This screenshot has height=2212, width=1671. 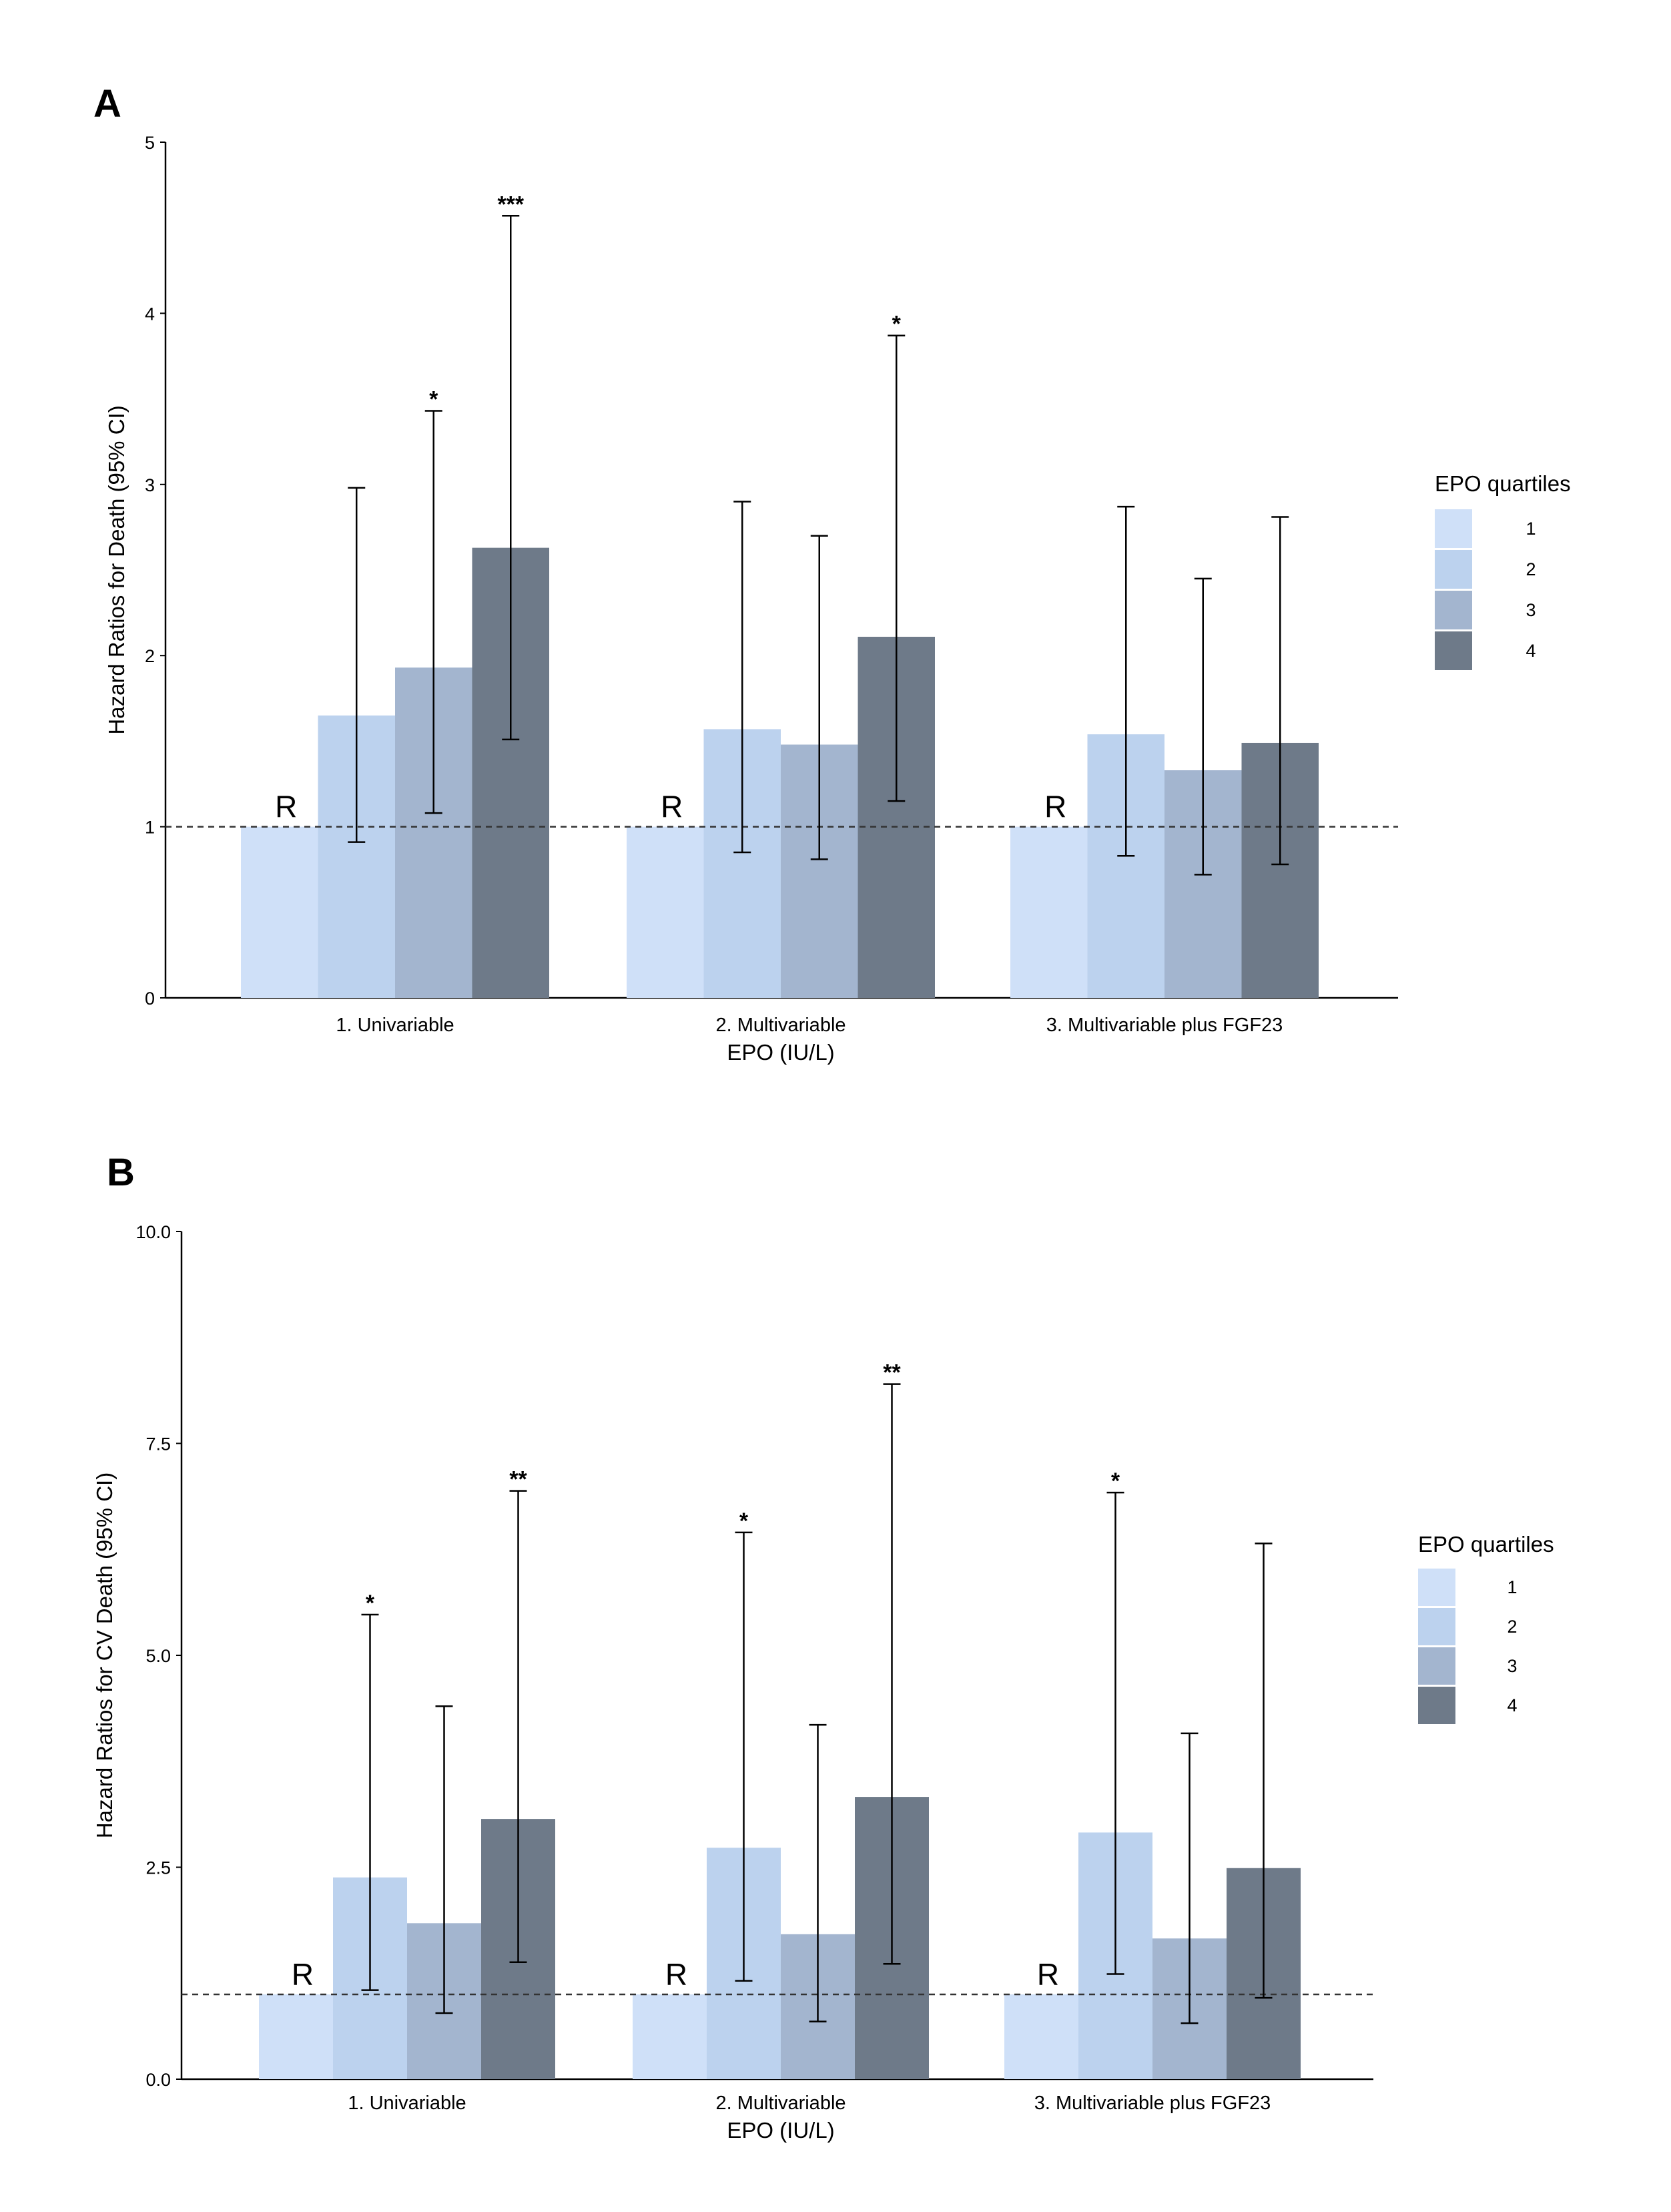 I want to click on y-tick-label: 0.0, so click(x=158, y=2080).